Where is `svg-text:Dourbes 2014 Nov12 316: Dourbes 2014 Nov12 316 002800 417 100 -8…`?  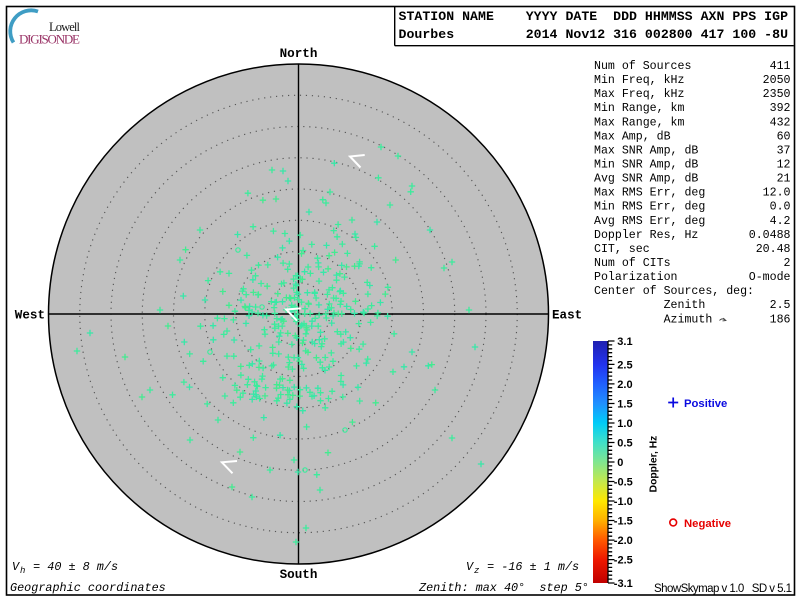 svg-text:Dourbes 2014 Nov12 316: Dourbes 2014 Nov12 316 002800 417 100 -8… is located at coordinates (594, 34).